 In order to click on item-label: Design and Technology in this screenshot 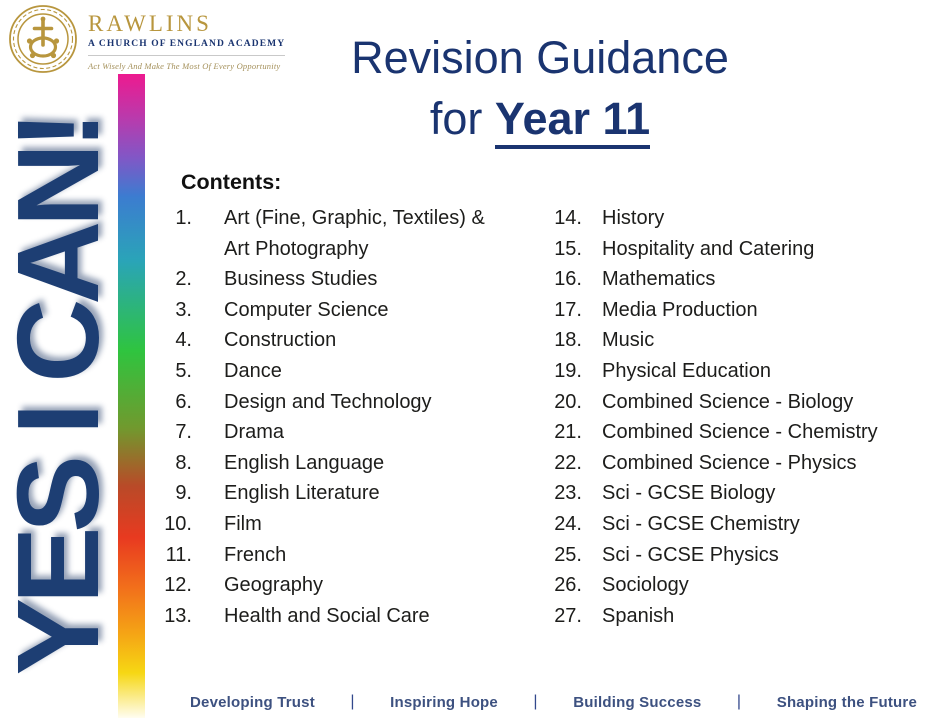, I will do `click(328, 401)`.